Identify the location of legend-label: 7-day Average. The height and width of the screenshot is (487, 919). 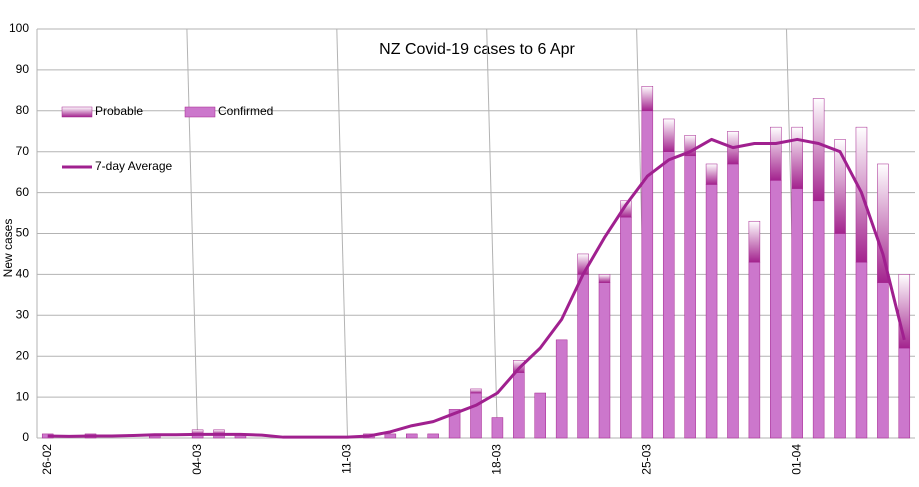
(133, 166).